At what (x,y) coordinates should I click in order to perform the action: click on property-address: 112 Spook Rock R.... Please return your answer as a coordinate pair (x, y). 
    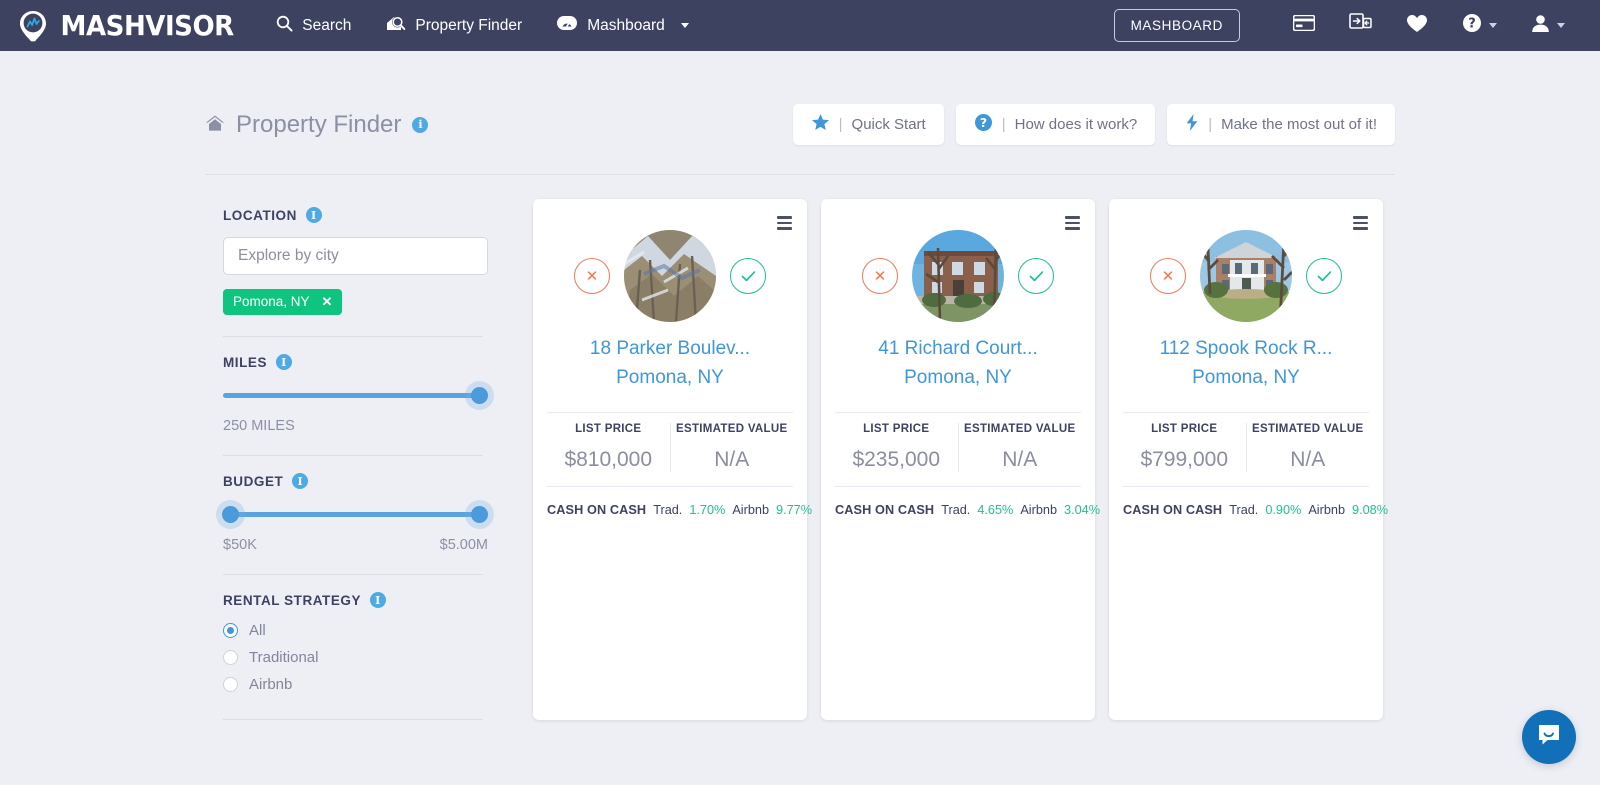
    Looking at the image, I should click on (1246, 348).